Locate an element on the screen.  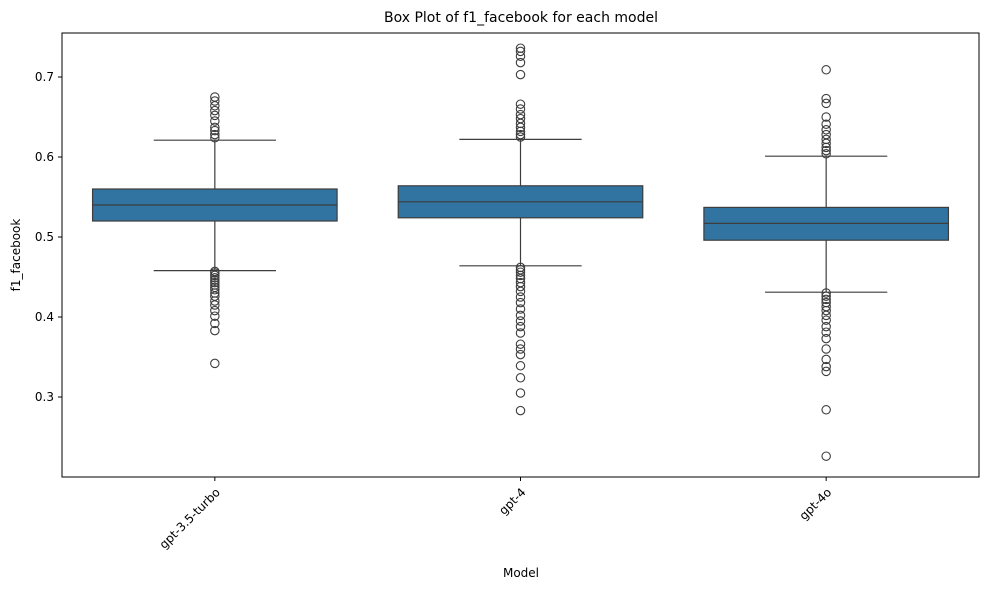
y-axis-label: f1_facebook is located at coordinates (16, 255).